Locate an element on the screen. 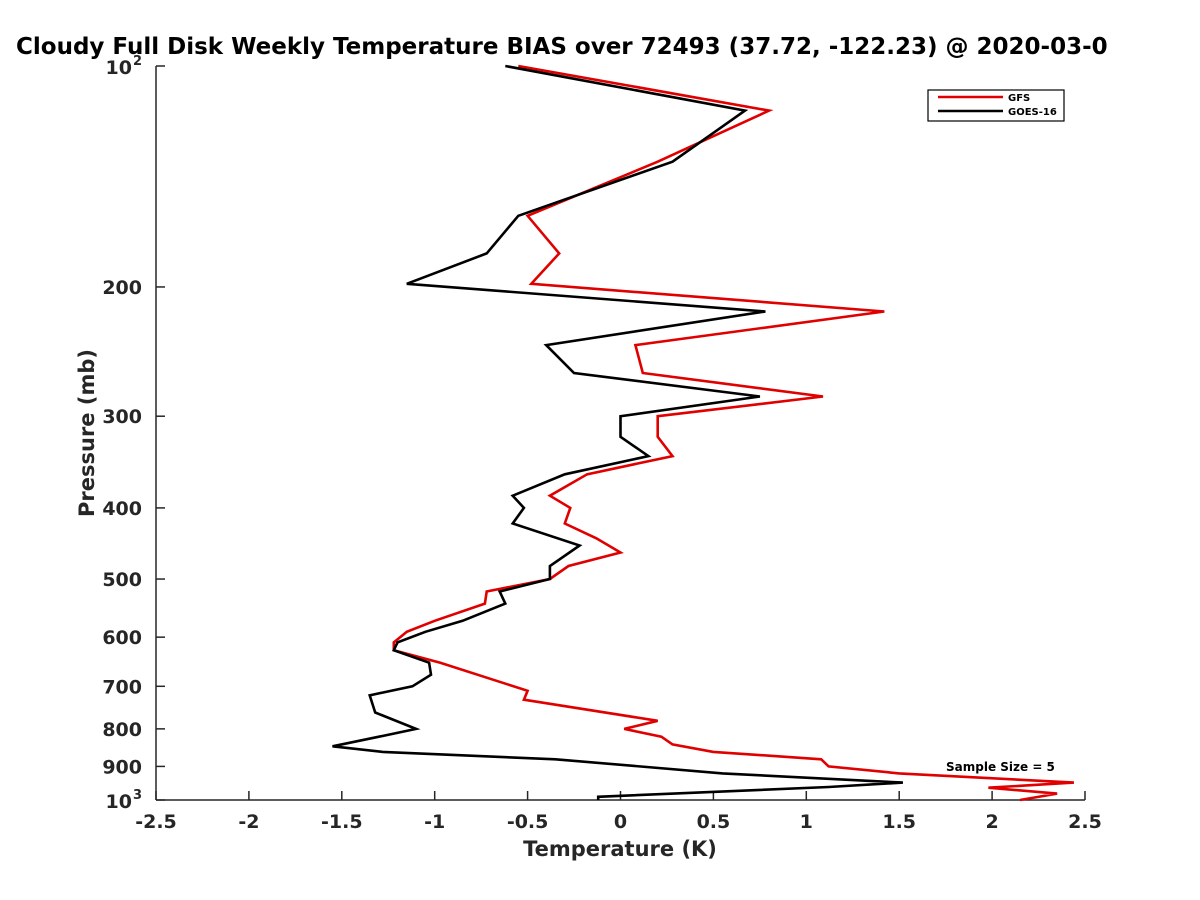  y-axis-title: Pressure (mb) is located at coordinates (87, 433).